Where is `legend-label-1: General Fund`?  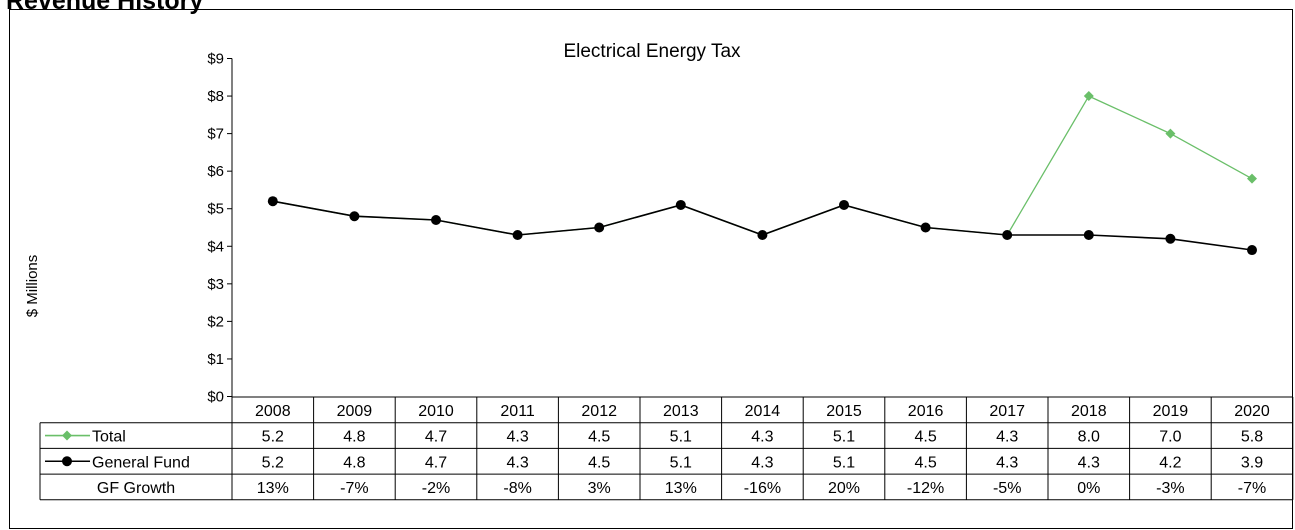 legend-label-1: General Fund is located at coordinates (141, 462).